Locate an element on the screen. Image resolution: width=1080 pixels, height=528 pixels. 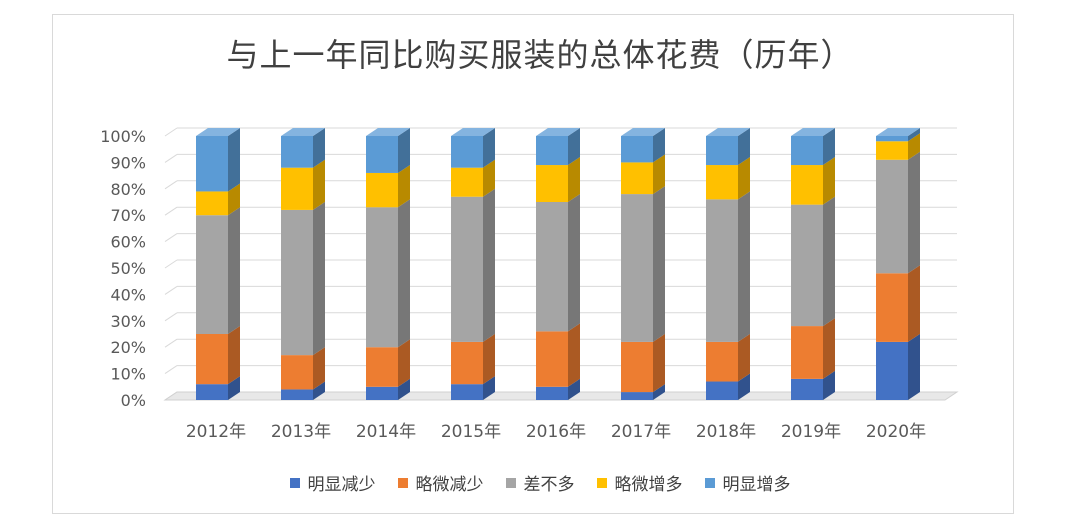
legend-label: 略微减少 is located at coordinates (449, 485).